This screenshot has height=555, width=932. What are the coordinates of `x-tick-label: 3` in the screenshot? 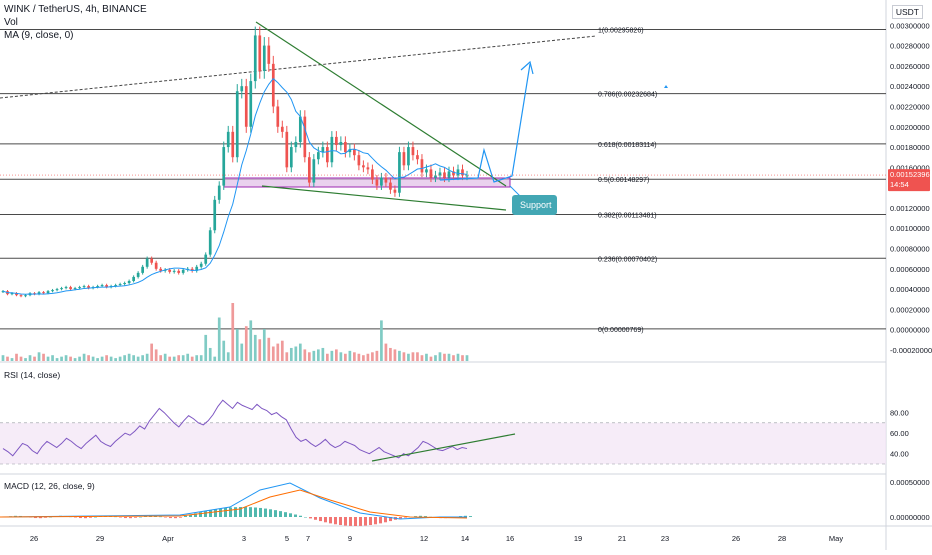 It's located at (244, 538).